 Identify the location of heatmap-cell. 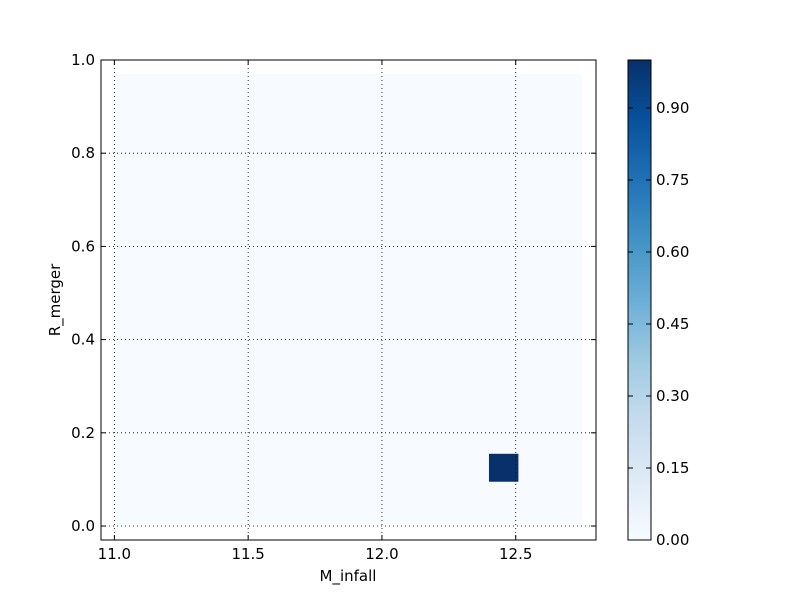
(503, 467).